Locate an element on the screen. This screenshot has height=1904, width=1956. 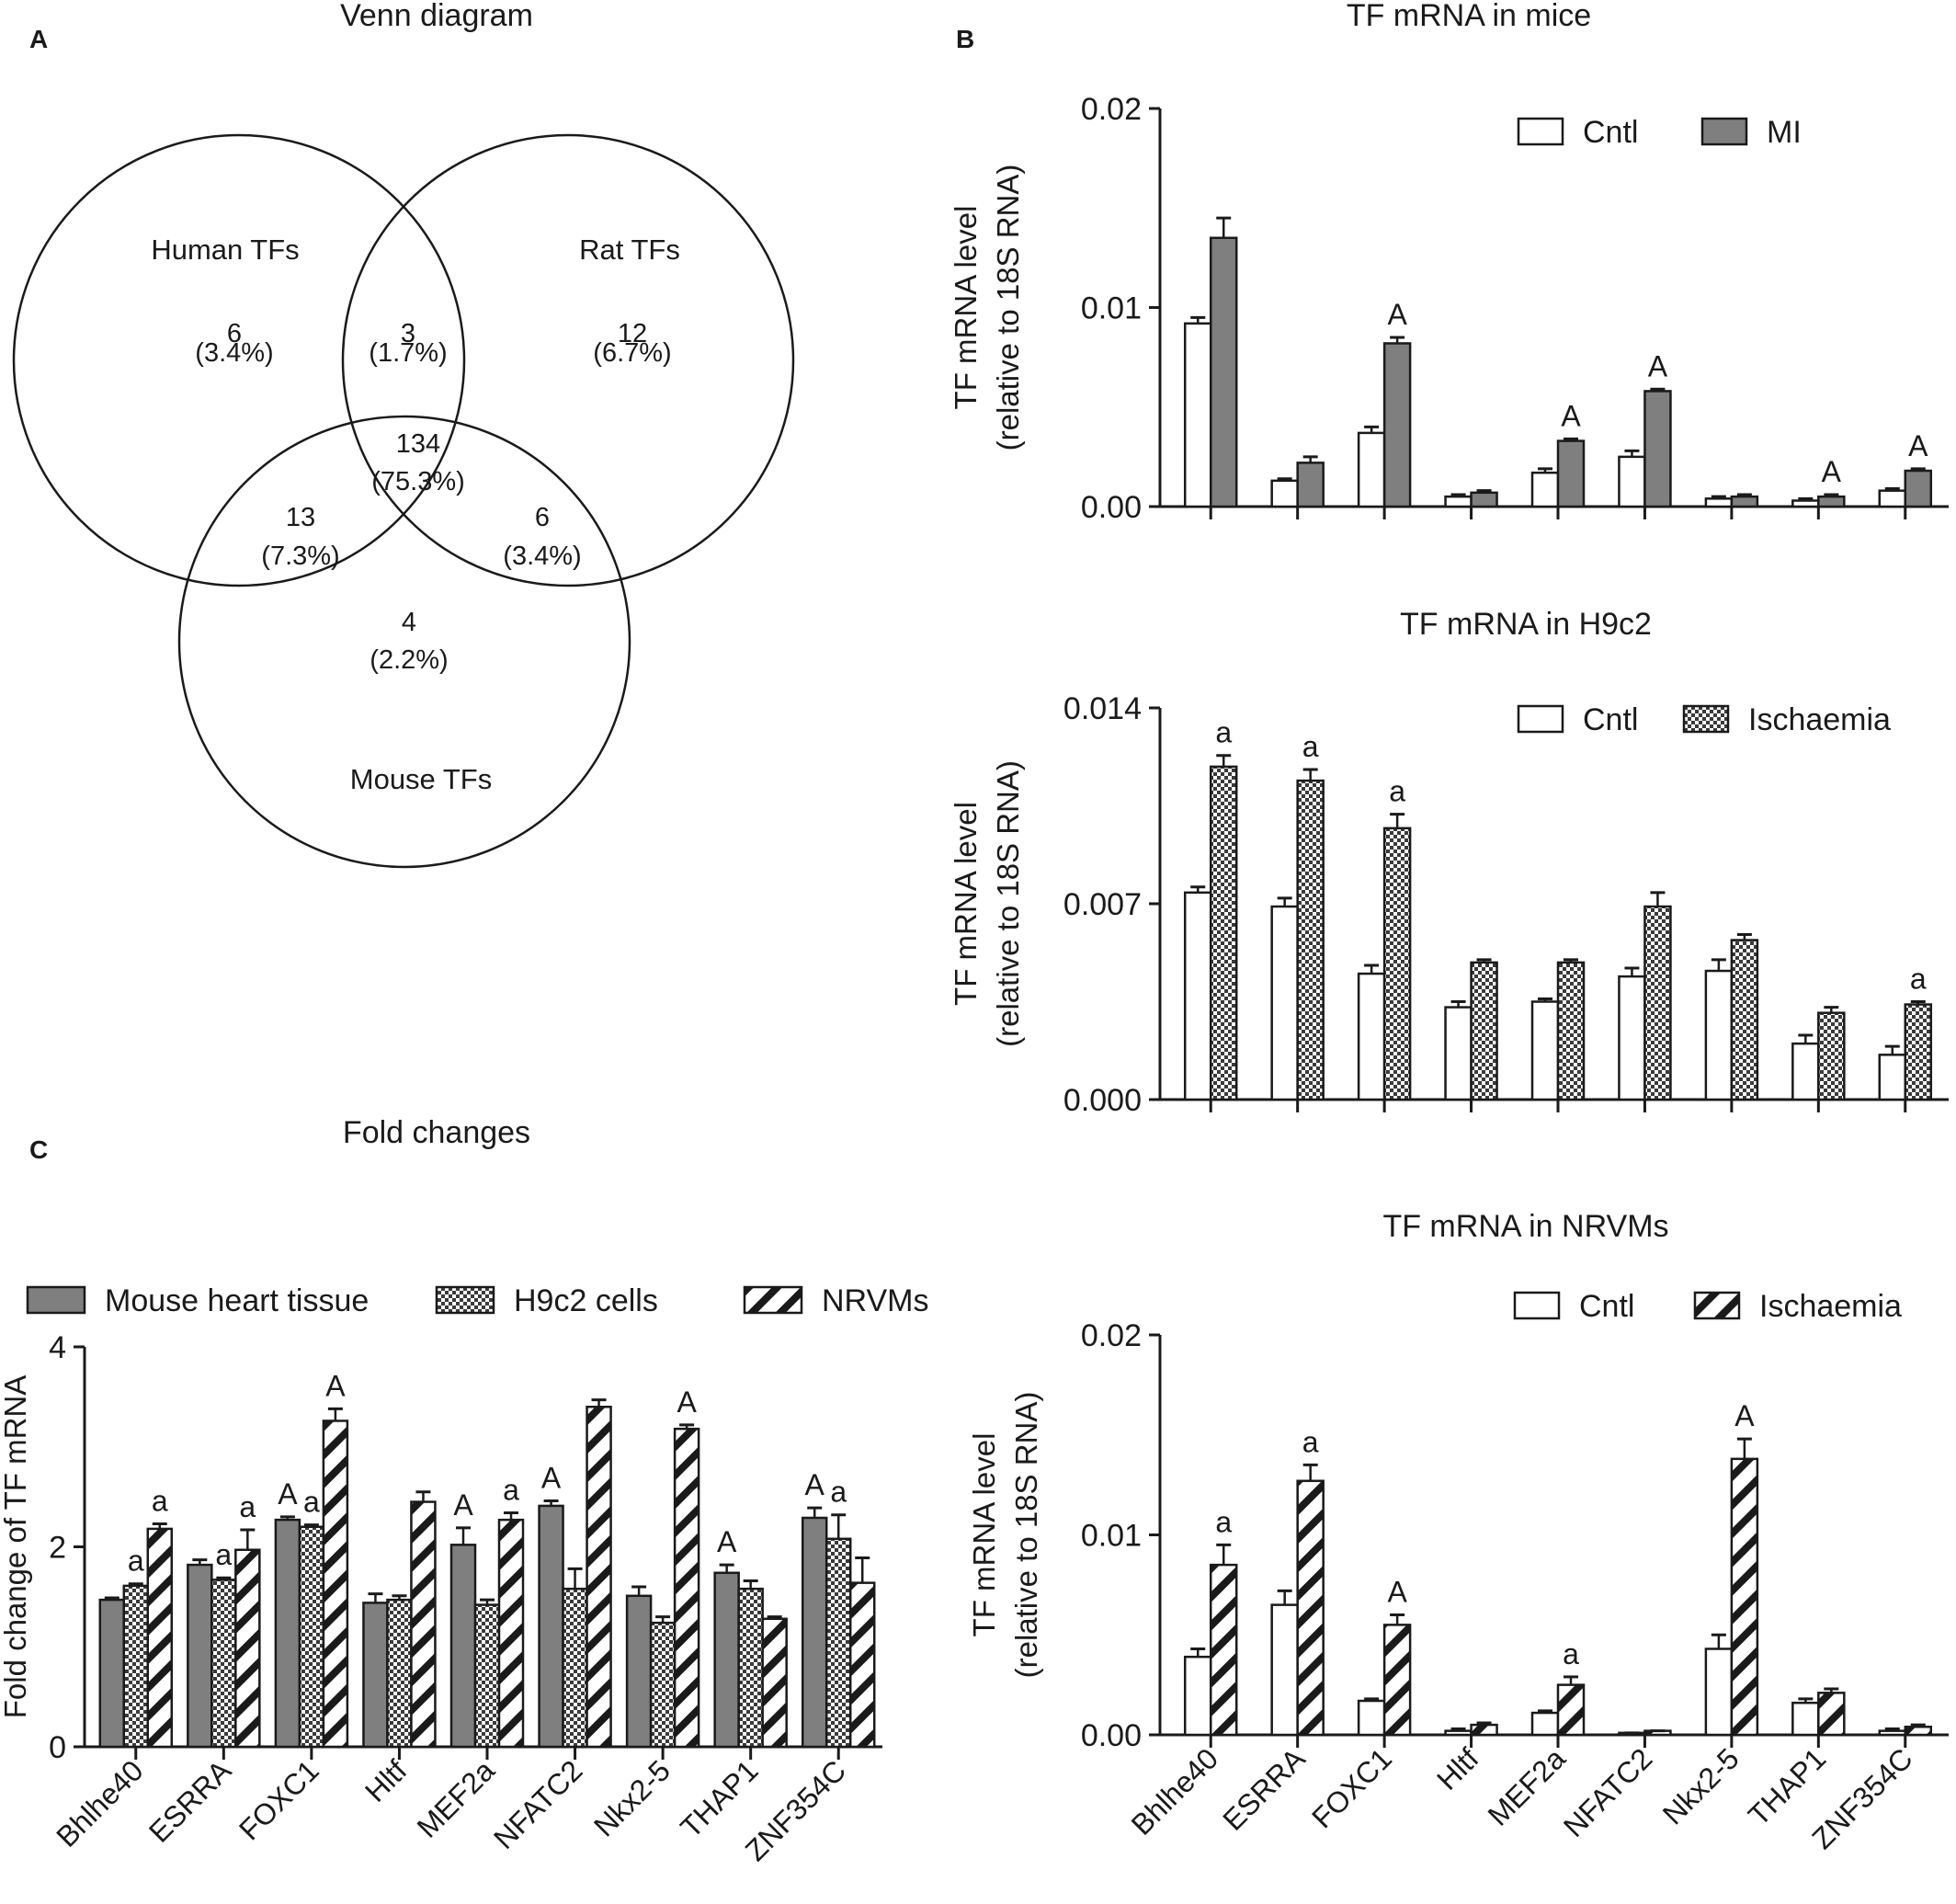
rat-mouse-count: 6 is located at coordinates (542, 517).